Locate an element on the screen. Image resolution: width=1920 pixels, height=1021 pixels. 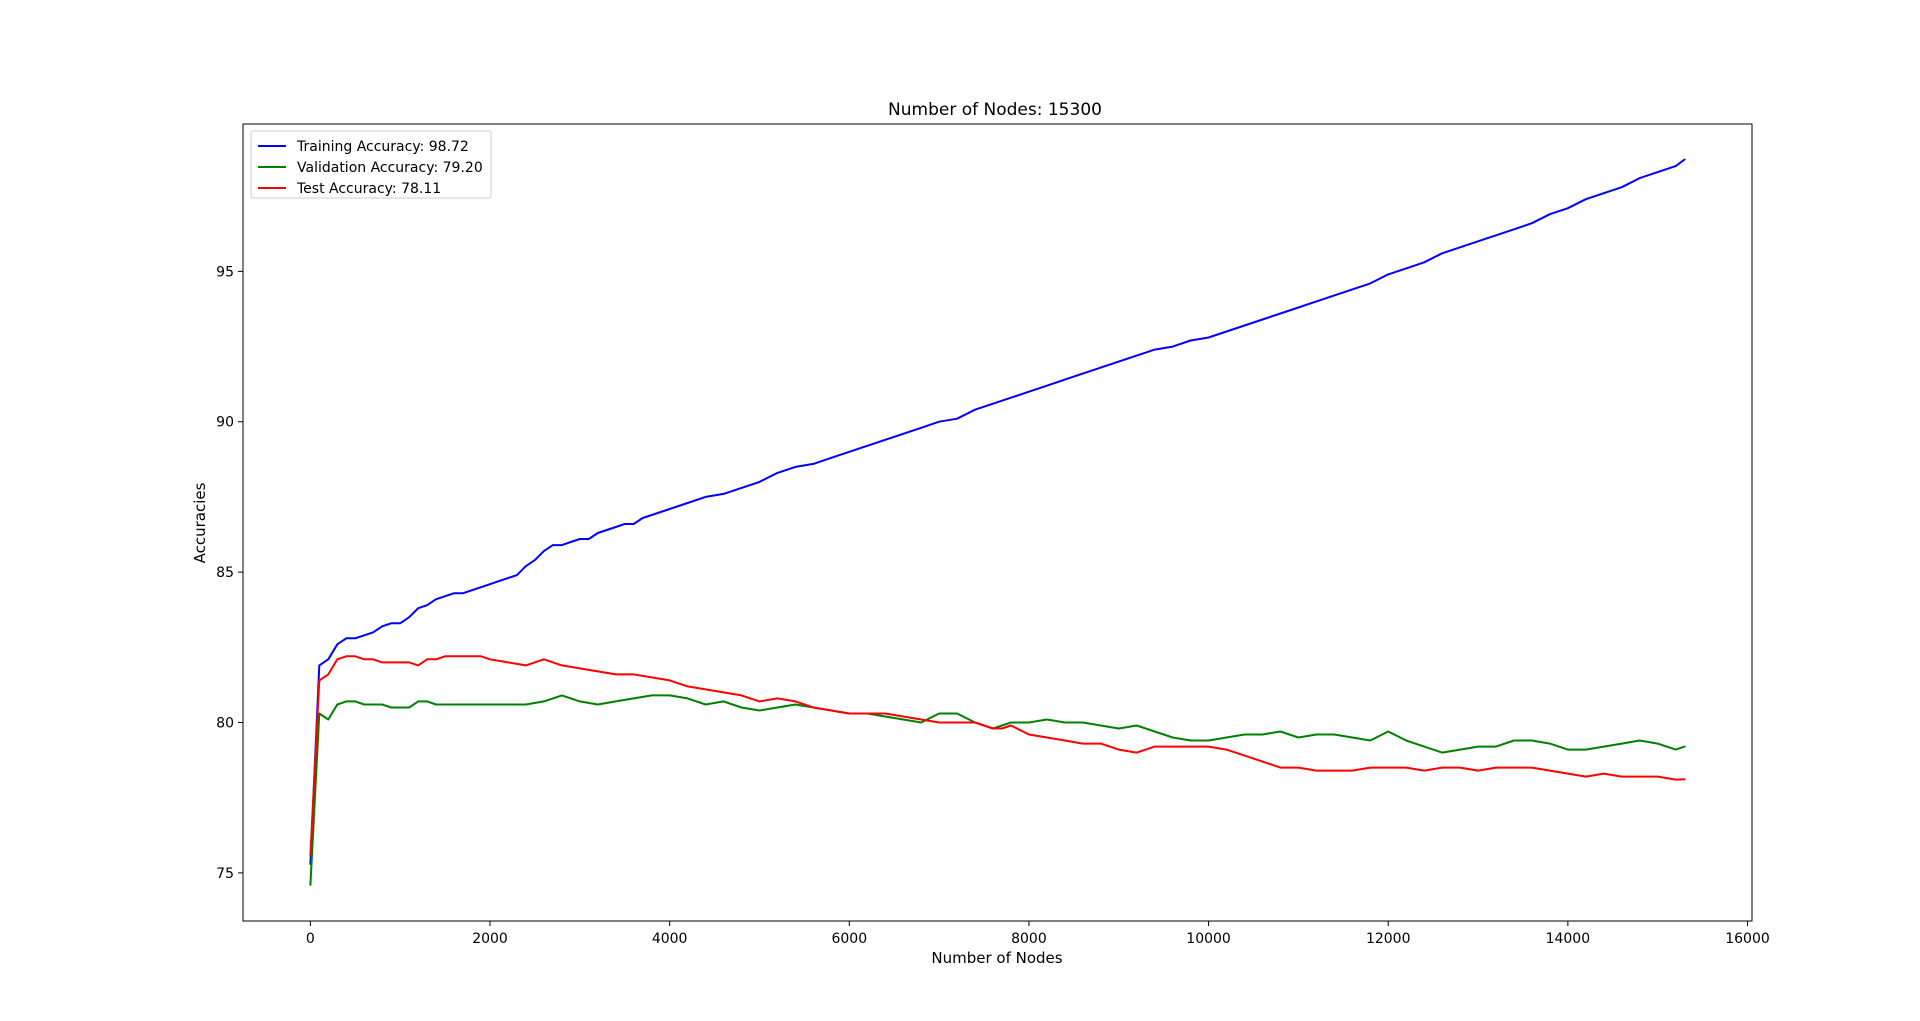
y-tick-label: 85 is located at coordinates (225, 573).